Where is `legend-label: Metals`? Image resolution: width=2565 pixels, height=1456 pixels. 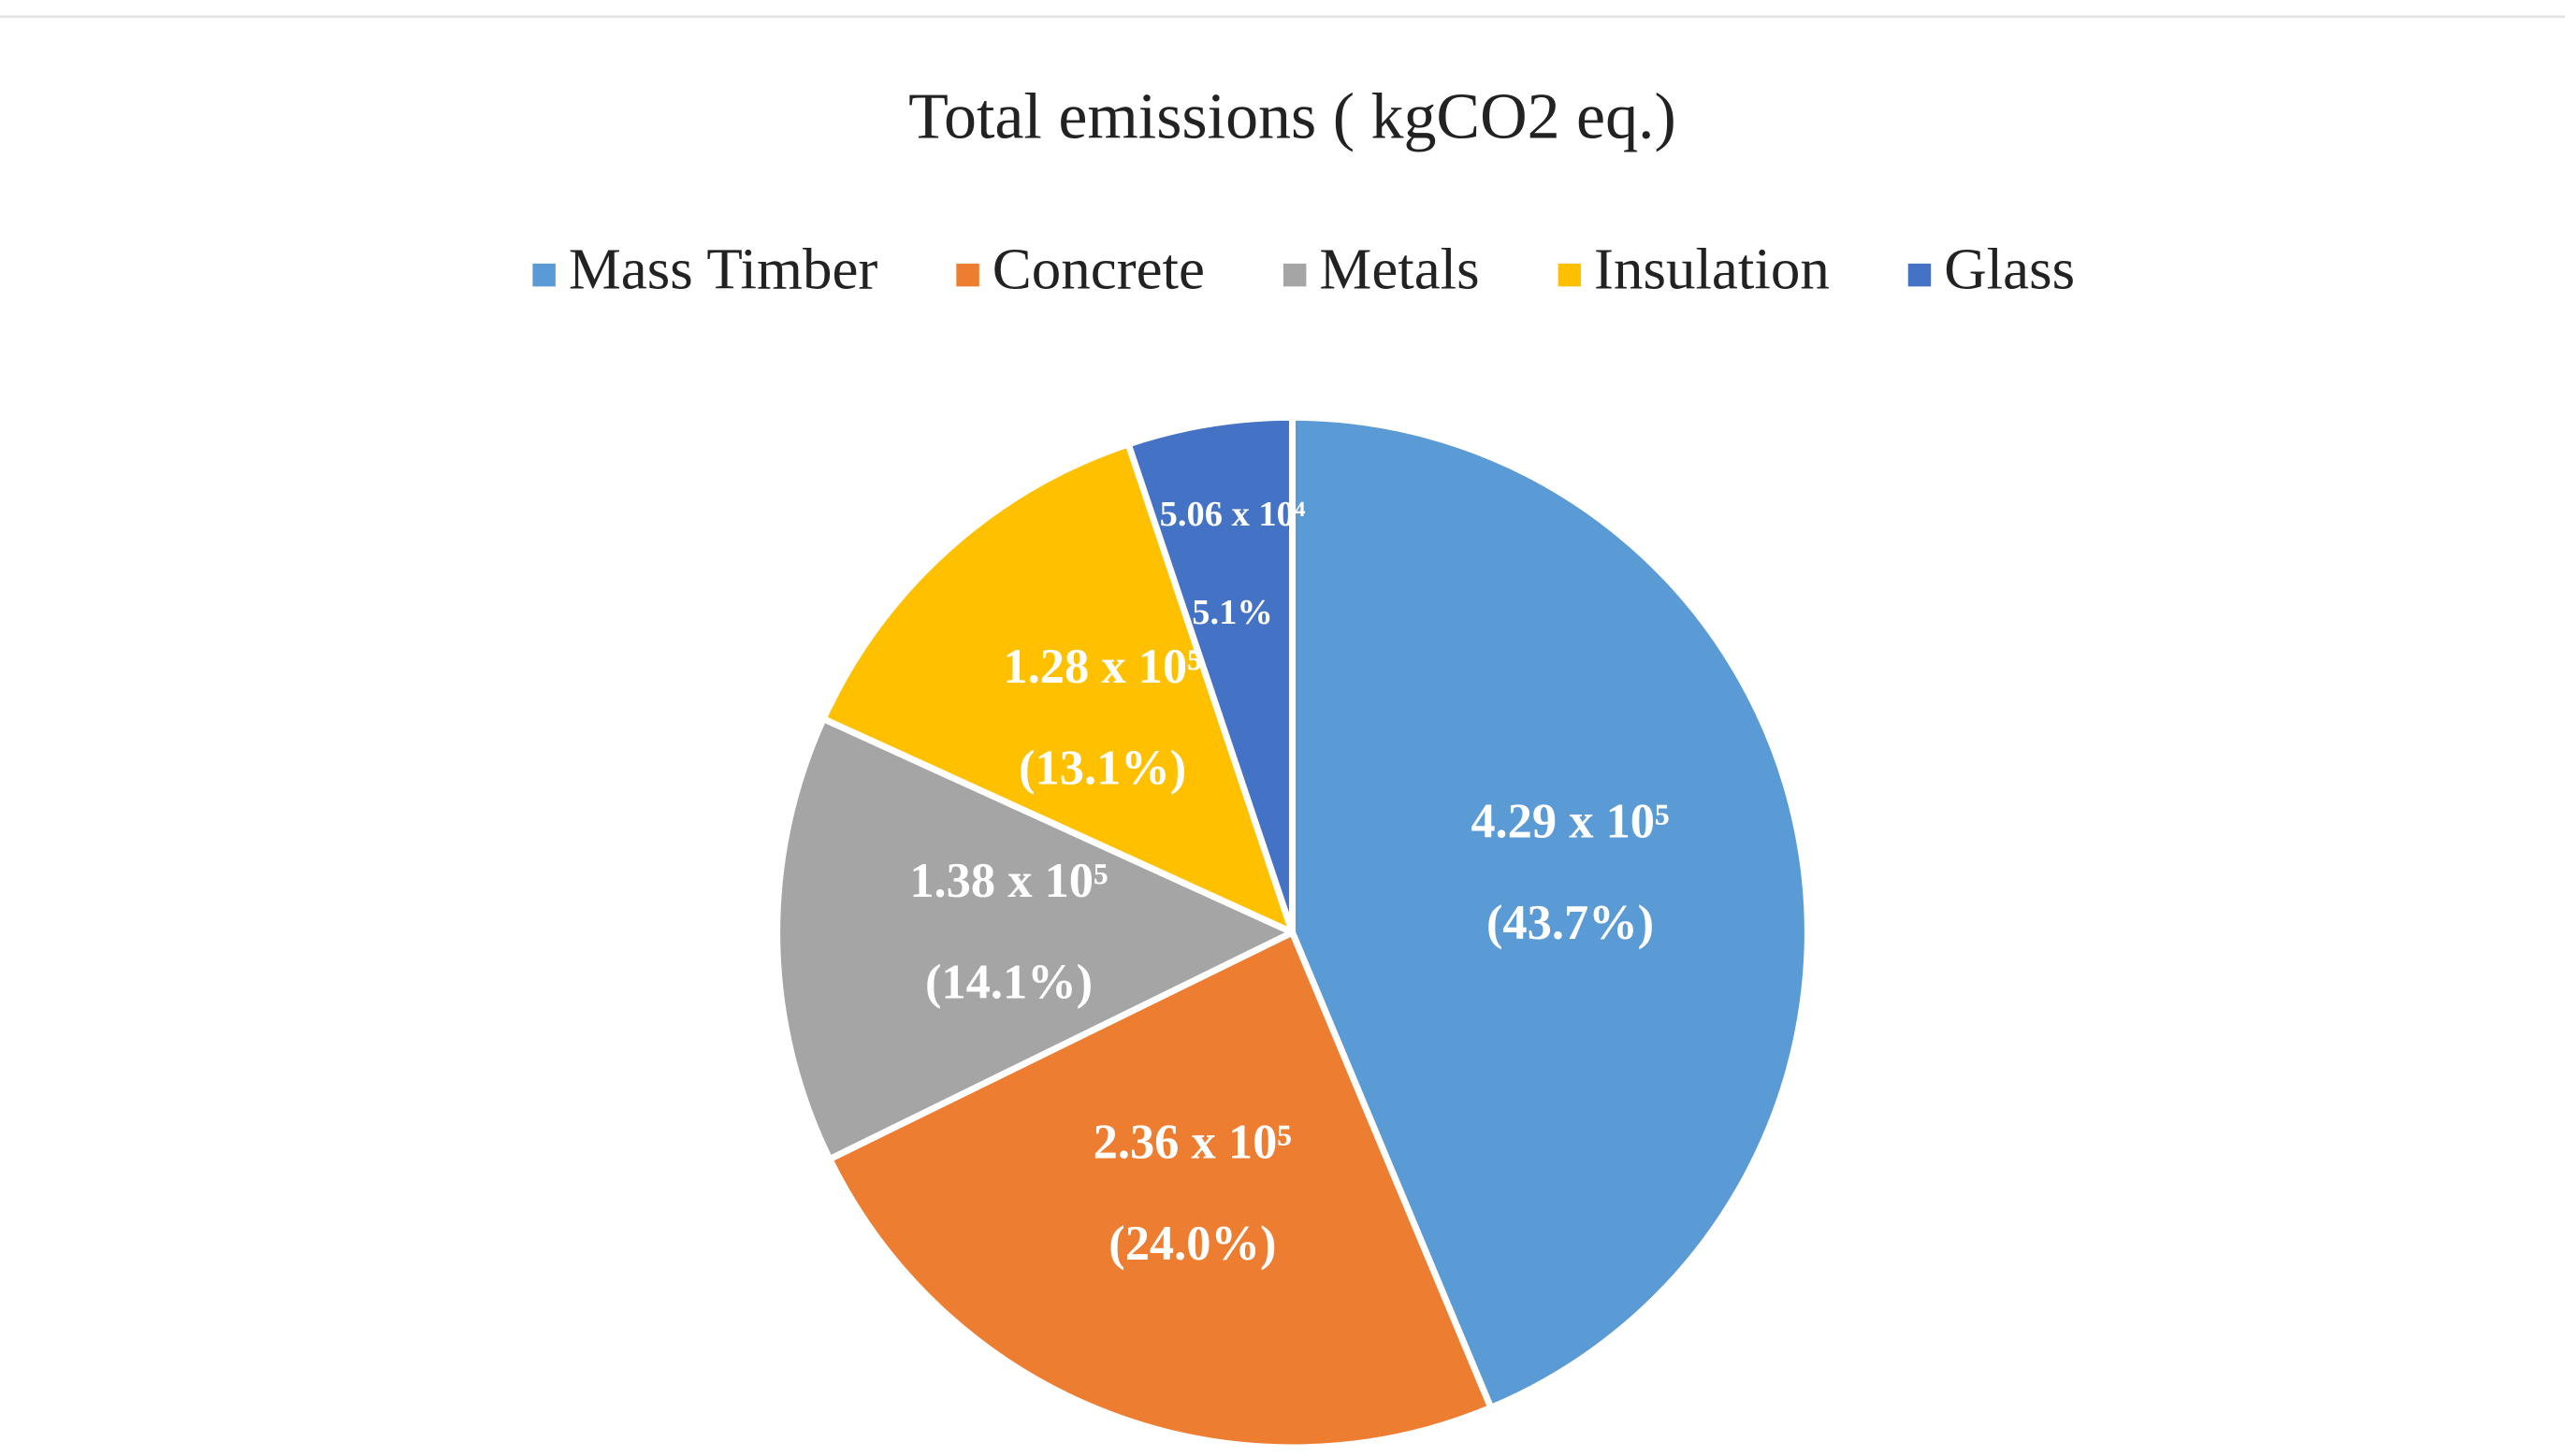 legend-label: Metals is located at coordinates (1399, 269).